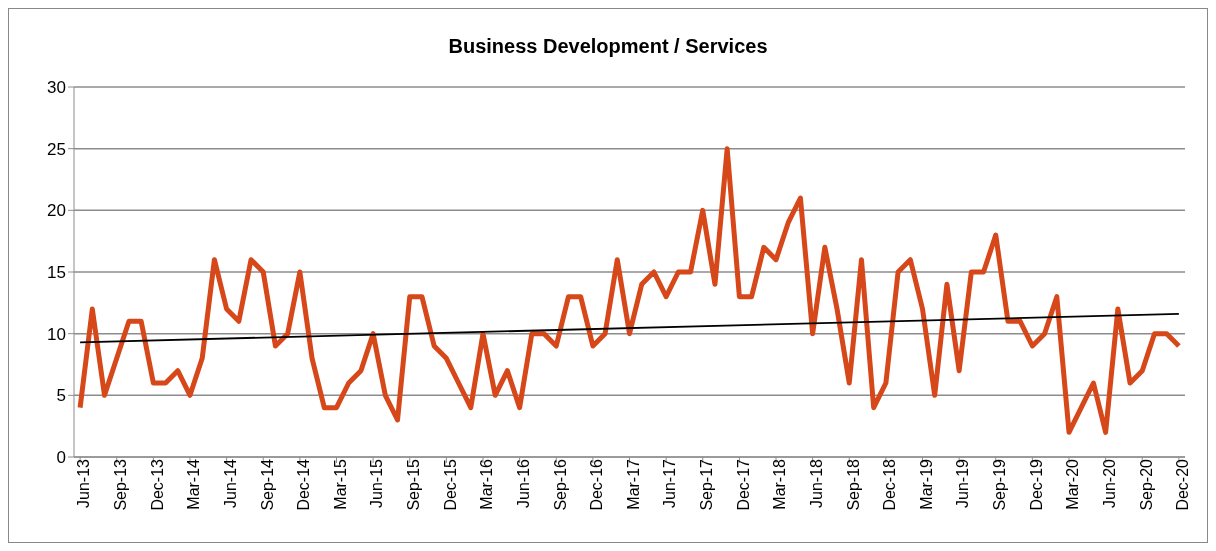  I want to click on x-tick-label: Dec-17, so click(743, 484).